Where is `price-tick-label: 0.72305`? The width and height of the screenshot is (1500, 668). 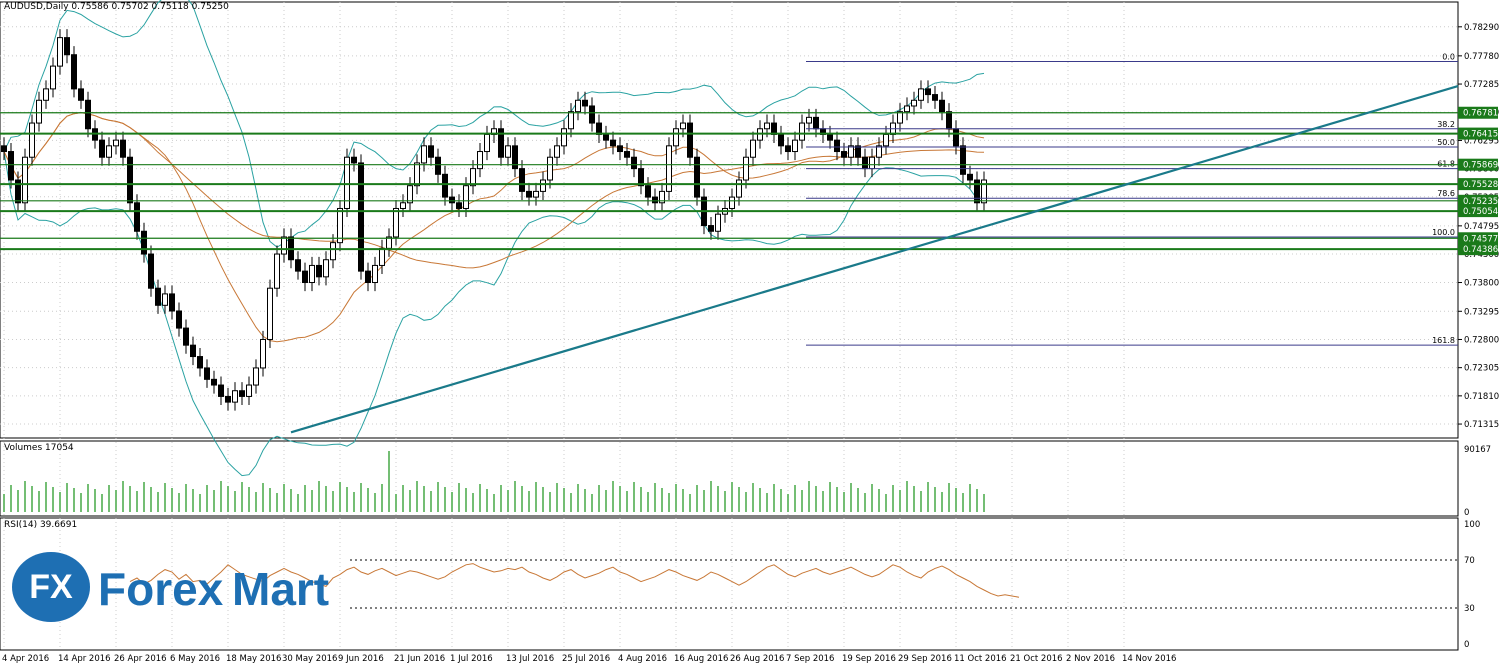 price-tick-label: 0.72305 is located at coordinates (1481, 369).